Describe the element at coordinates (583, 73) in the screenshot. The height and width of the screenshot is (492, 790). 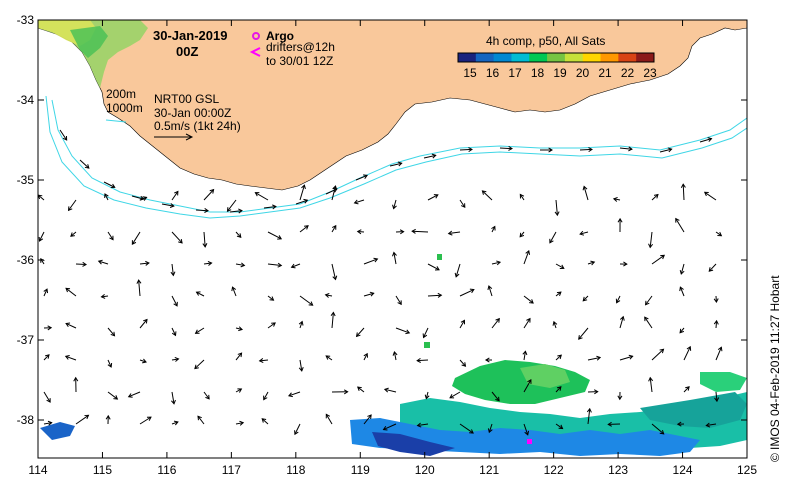
I see `colorbar-tick-label: 20` at that location.